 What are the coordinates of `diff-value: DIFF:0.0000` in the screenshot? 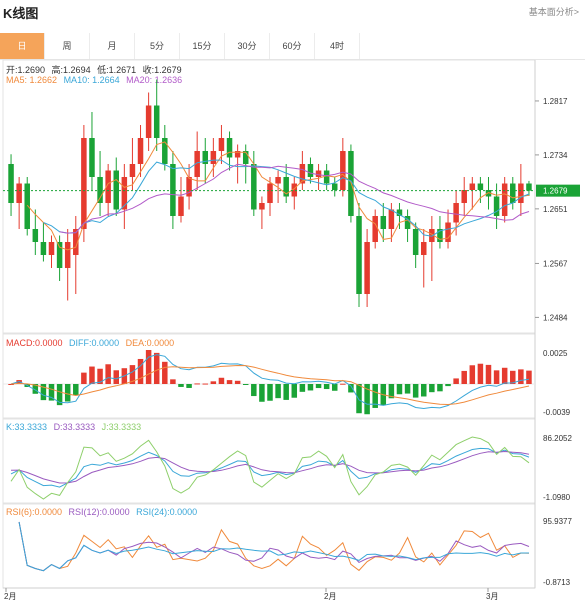 It's located at (94, 343).